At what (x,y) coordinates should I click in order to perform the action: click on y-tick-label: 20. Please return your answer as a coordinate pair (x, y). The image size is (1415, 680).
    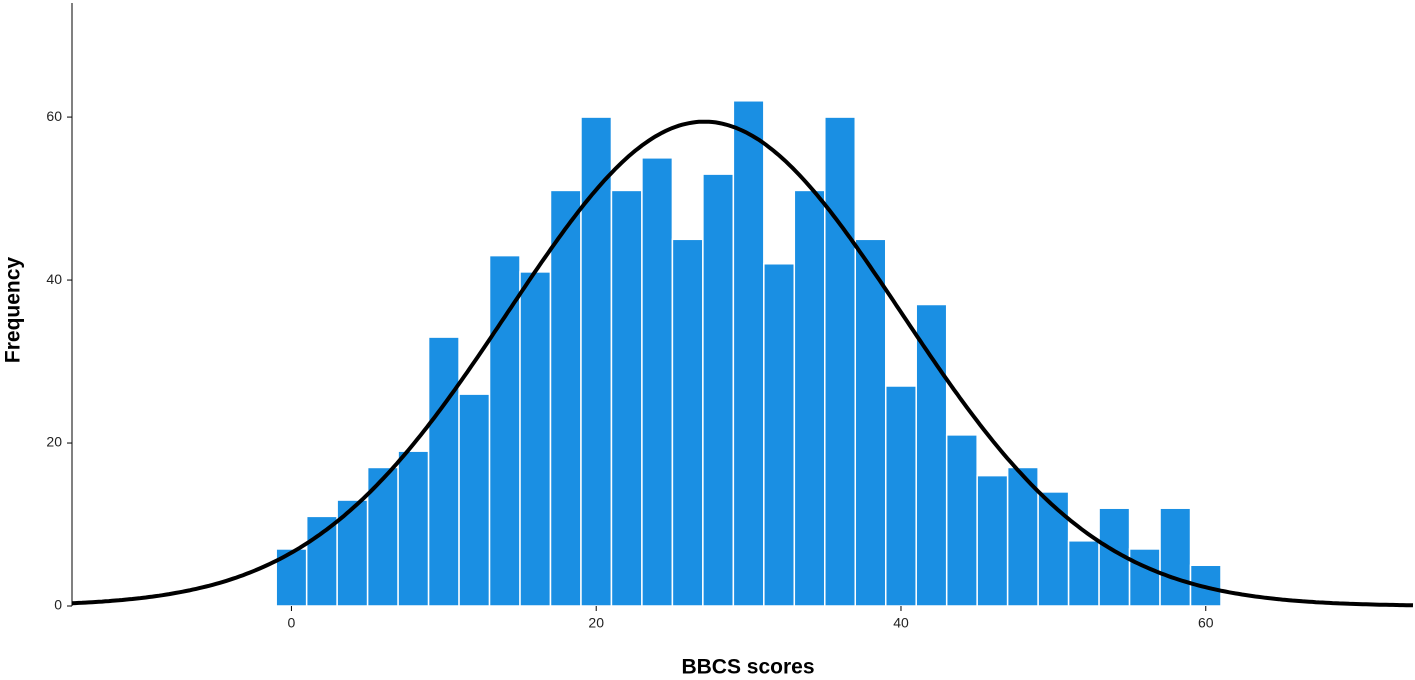
    Looking at the image, I should click on (54, 442).